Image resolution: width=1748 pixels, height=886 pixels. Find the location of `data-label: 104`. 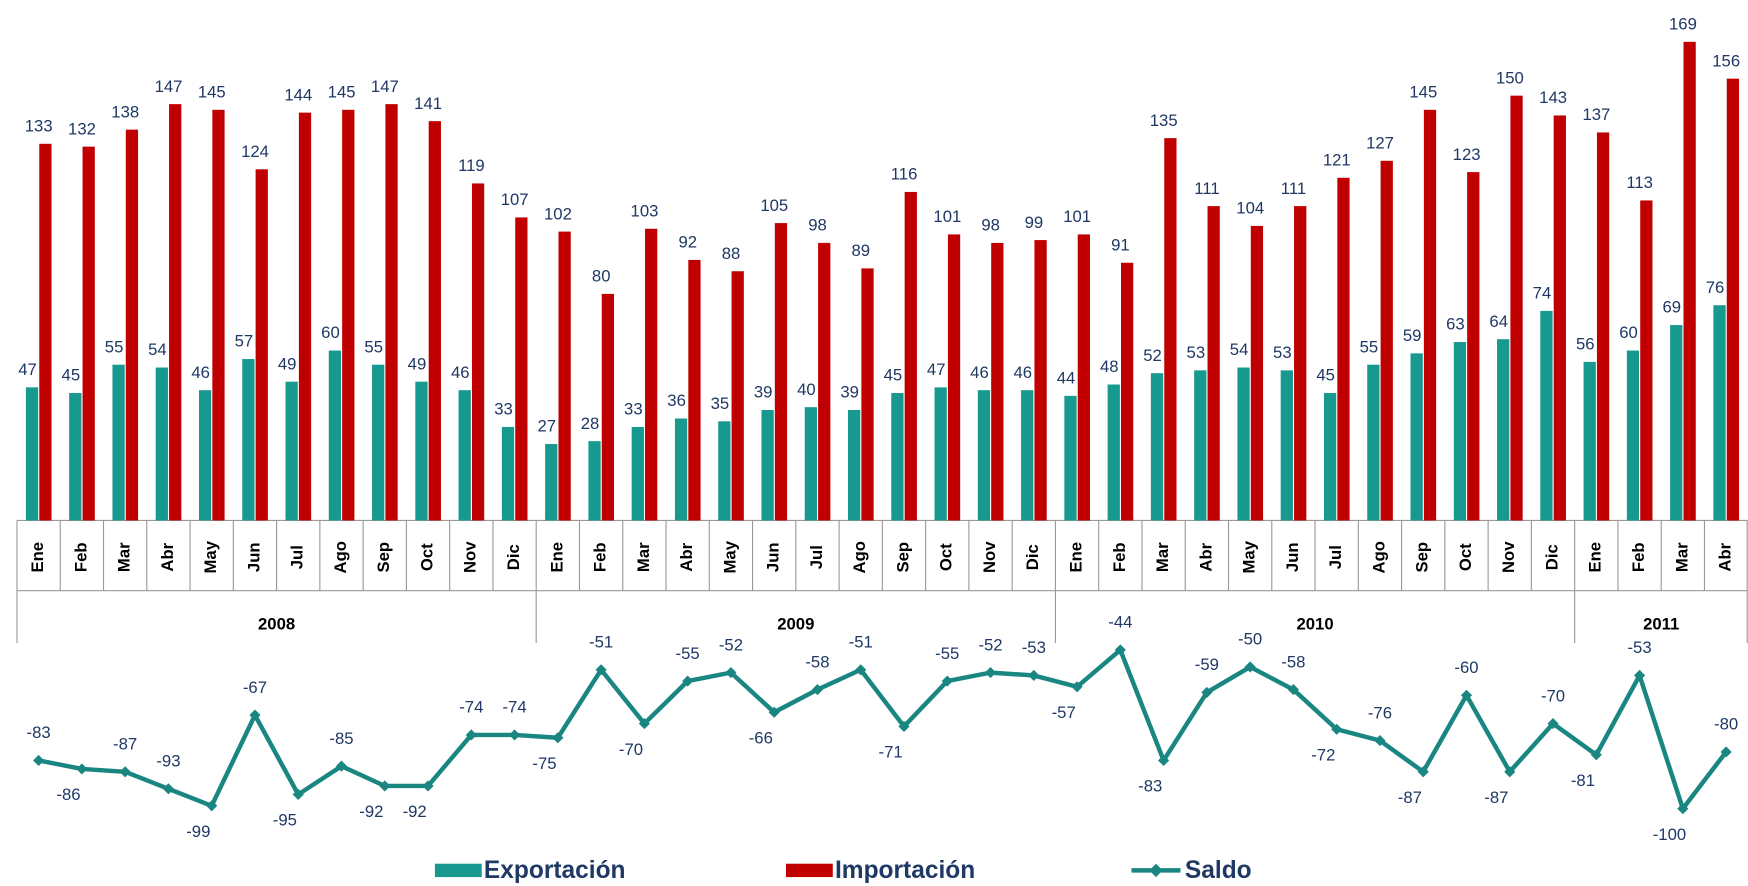

data-label: 104 is located at coordinates (1250, 208).